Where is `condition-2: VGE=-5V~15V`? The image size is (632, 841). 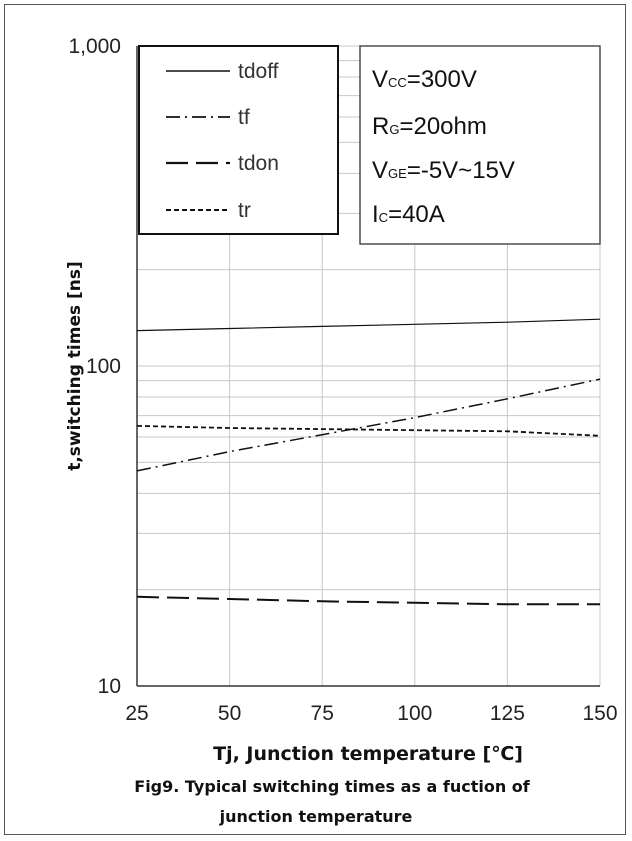
condition-2: VGE=-5V~15V is located at coordinates (443, 170).